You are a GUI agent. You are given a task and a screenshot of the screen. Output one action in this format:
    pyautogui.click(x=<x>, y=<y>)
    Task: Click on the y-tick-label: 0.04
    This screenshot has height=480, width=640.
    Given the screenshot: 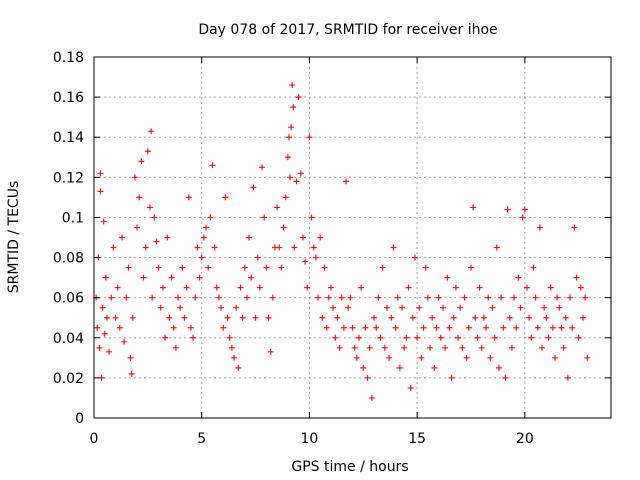 What is the action you would take?
    pyautogui.click(x=68, y=339)
    